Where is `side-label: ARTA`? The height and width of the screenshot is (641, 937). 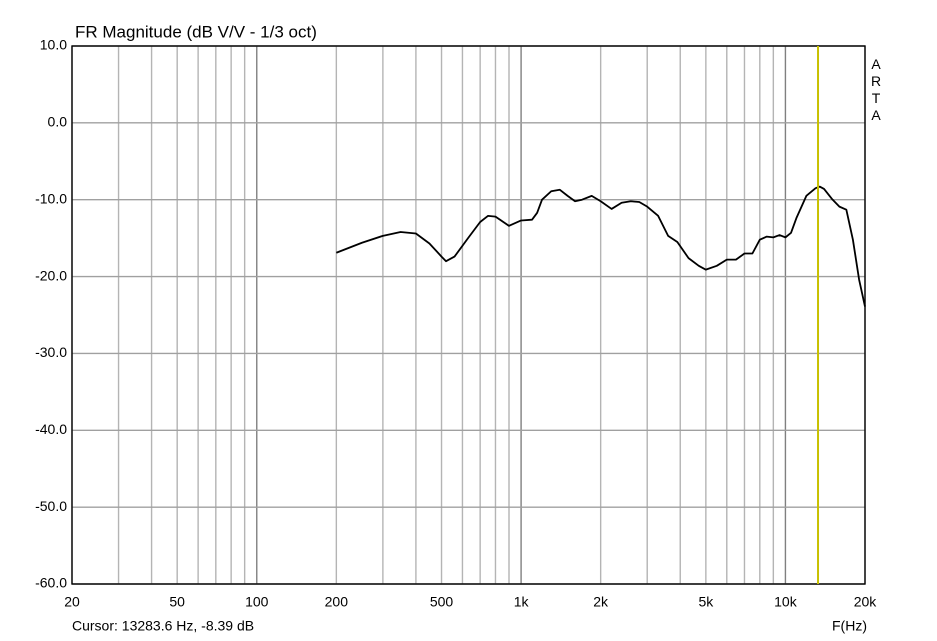 side-label: ARTA is located at coordinates (876, 90).